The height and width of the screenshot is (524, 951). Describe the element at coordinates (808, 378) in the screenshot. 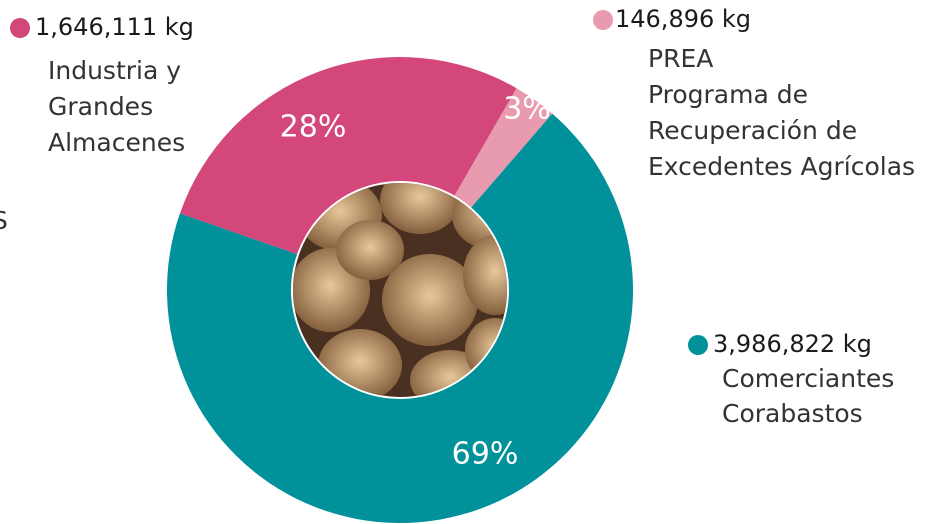

I see `category-label: Comerciantes` at that location.